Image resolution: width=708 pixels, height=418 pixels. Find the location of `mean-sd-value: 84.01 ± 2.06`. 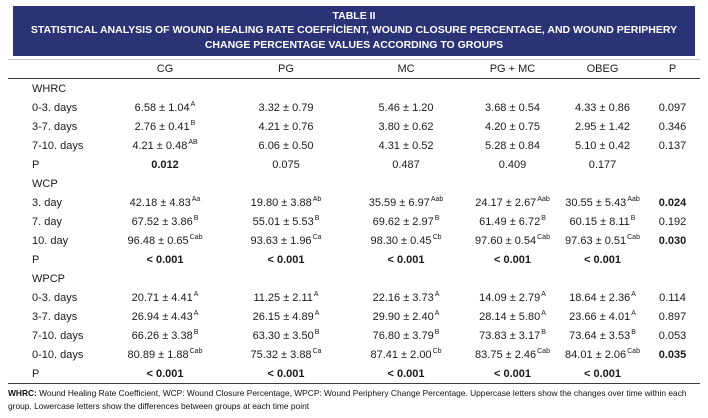

mean-sd-value: 84.01 ± 2.06 is located at coordinates (596, 354).